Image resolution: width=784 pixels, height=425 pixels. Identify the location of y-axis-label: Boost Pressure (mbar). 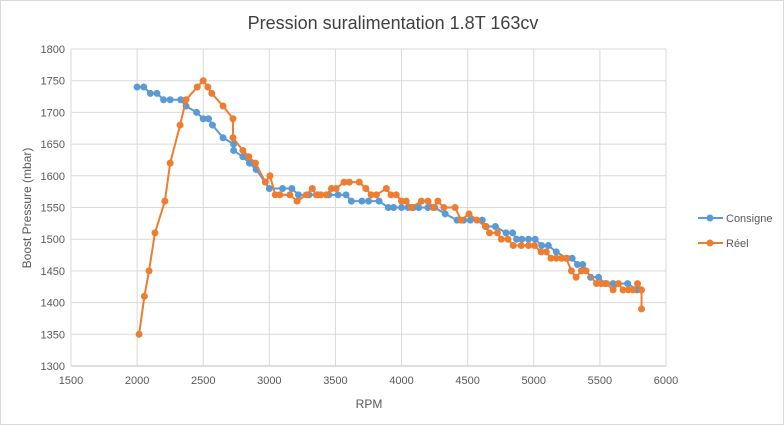
(27, 208).